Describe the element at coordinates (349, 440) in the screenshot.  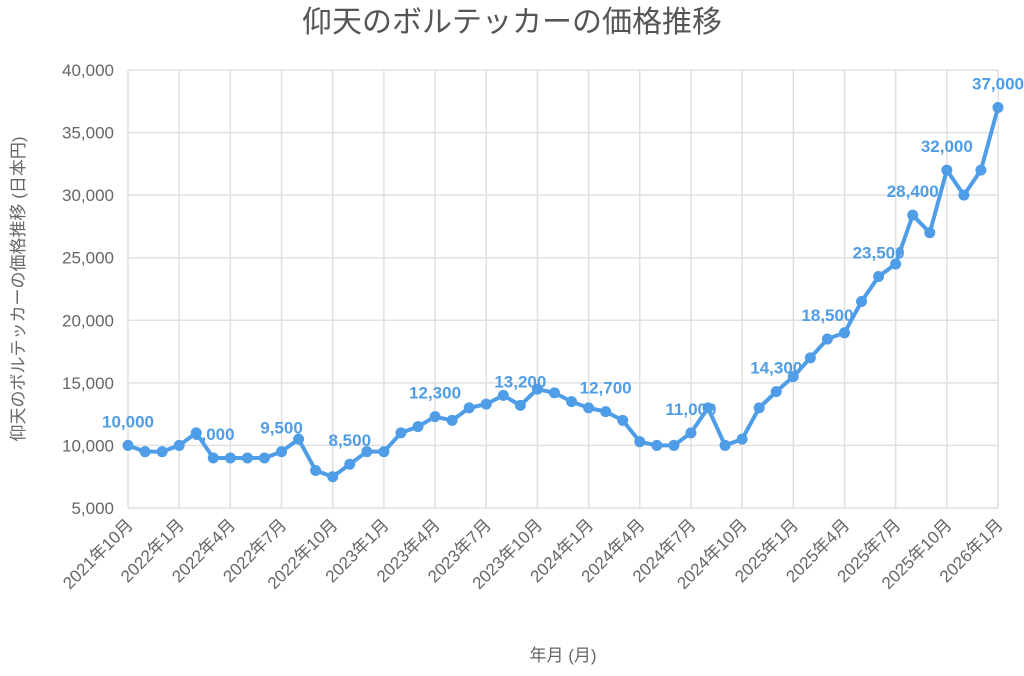
I see `data-label: 8,500` at that location.